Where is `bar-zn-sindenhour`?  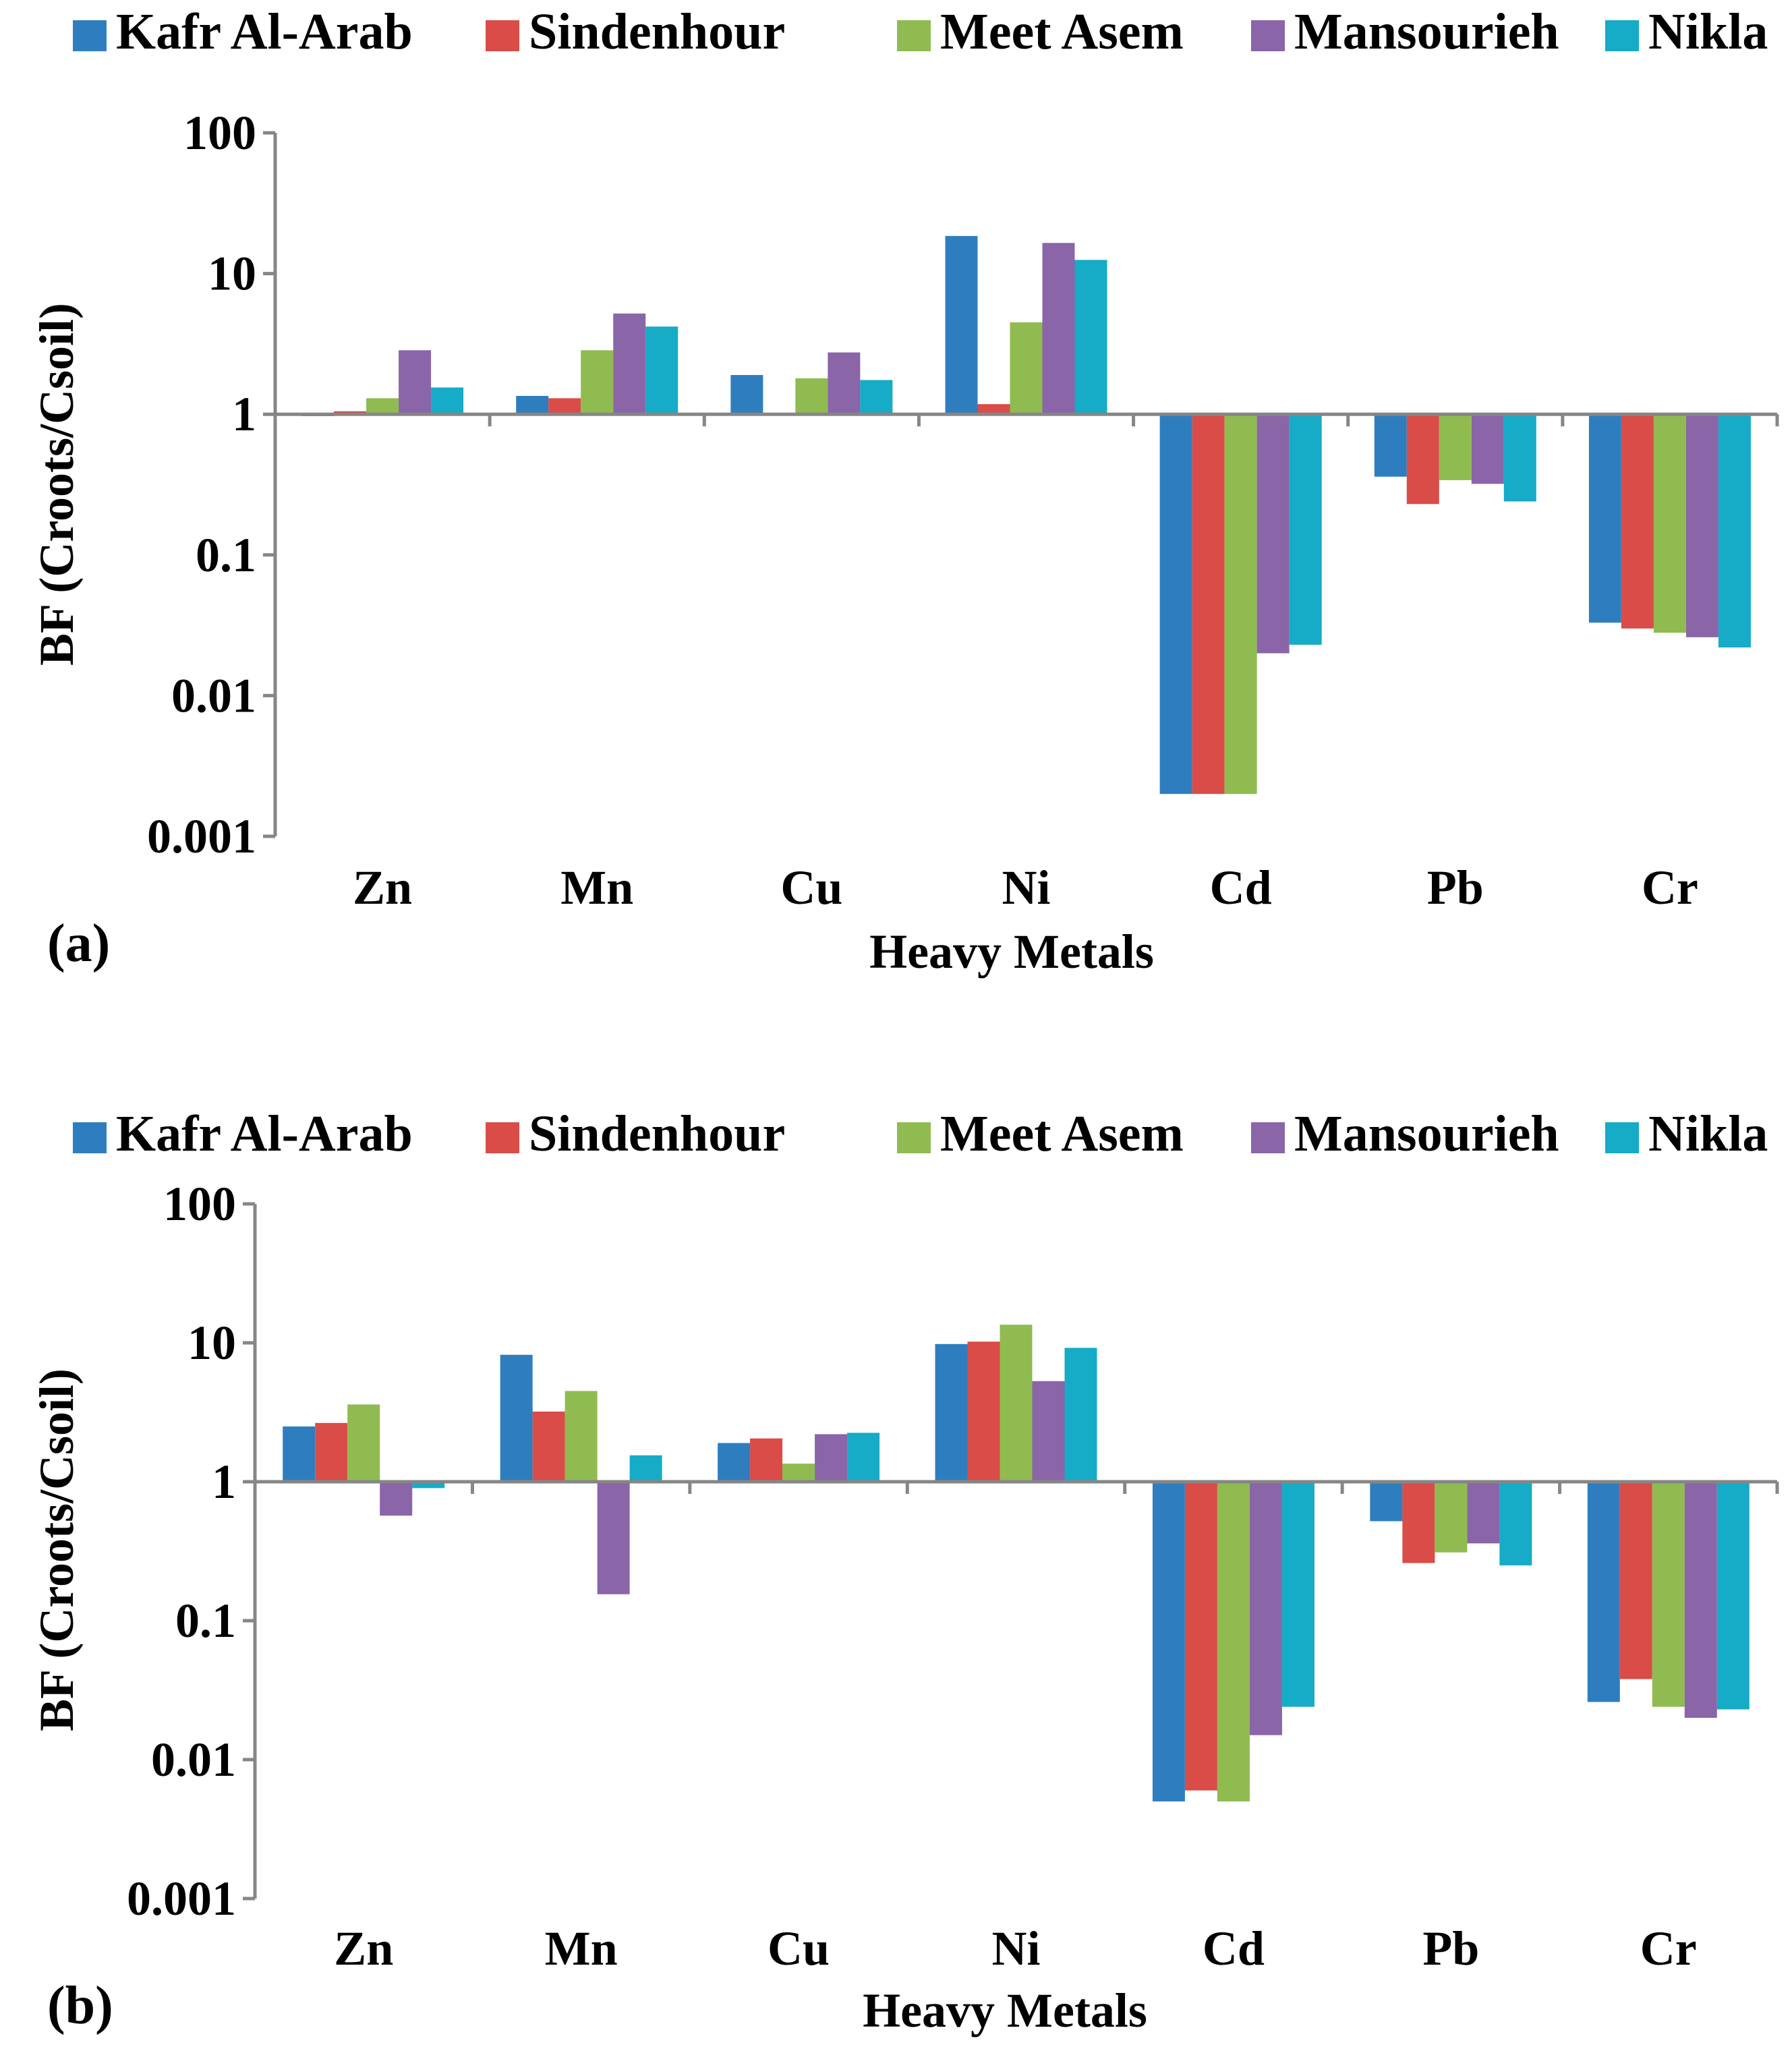
bar-zn-sindenhour is located at coordinates (331, 1452).